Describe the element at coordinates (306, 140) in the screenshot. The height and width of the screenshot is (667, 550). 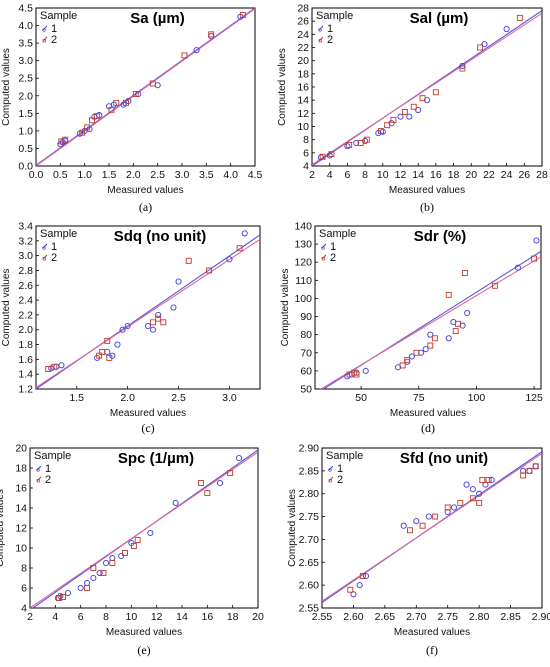
I see `y-tick-label: 8` at that location.